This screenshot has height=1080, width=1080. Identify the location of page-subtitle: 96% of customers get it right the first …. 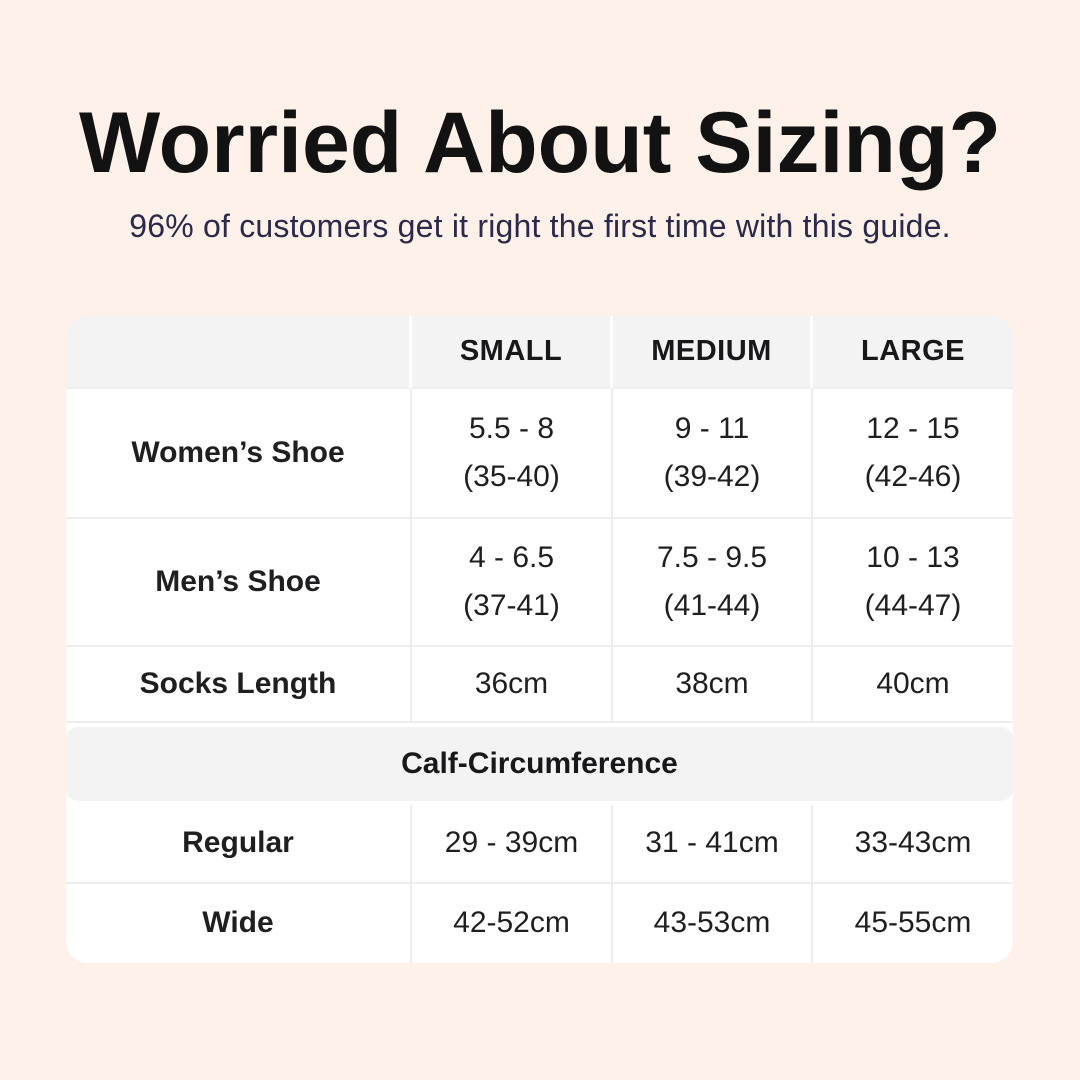
(540, 226).